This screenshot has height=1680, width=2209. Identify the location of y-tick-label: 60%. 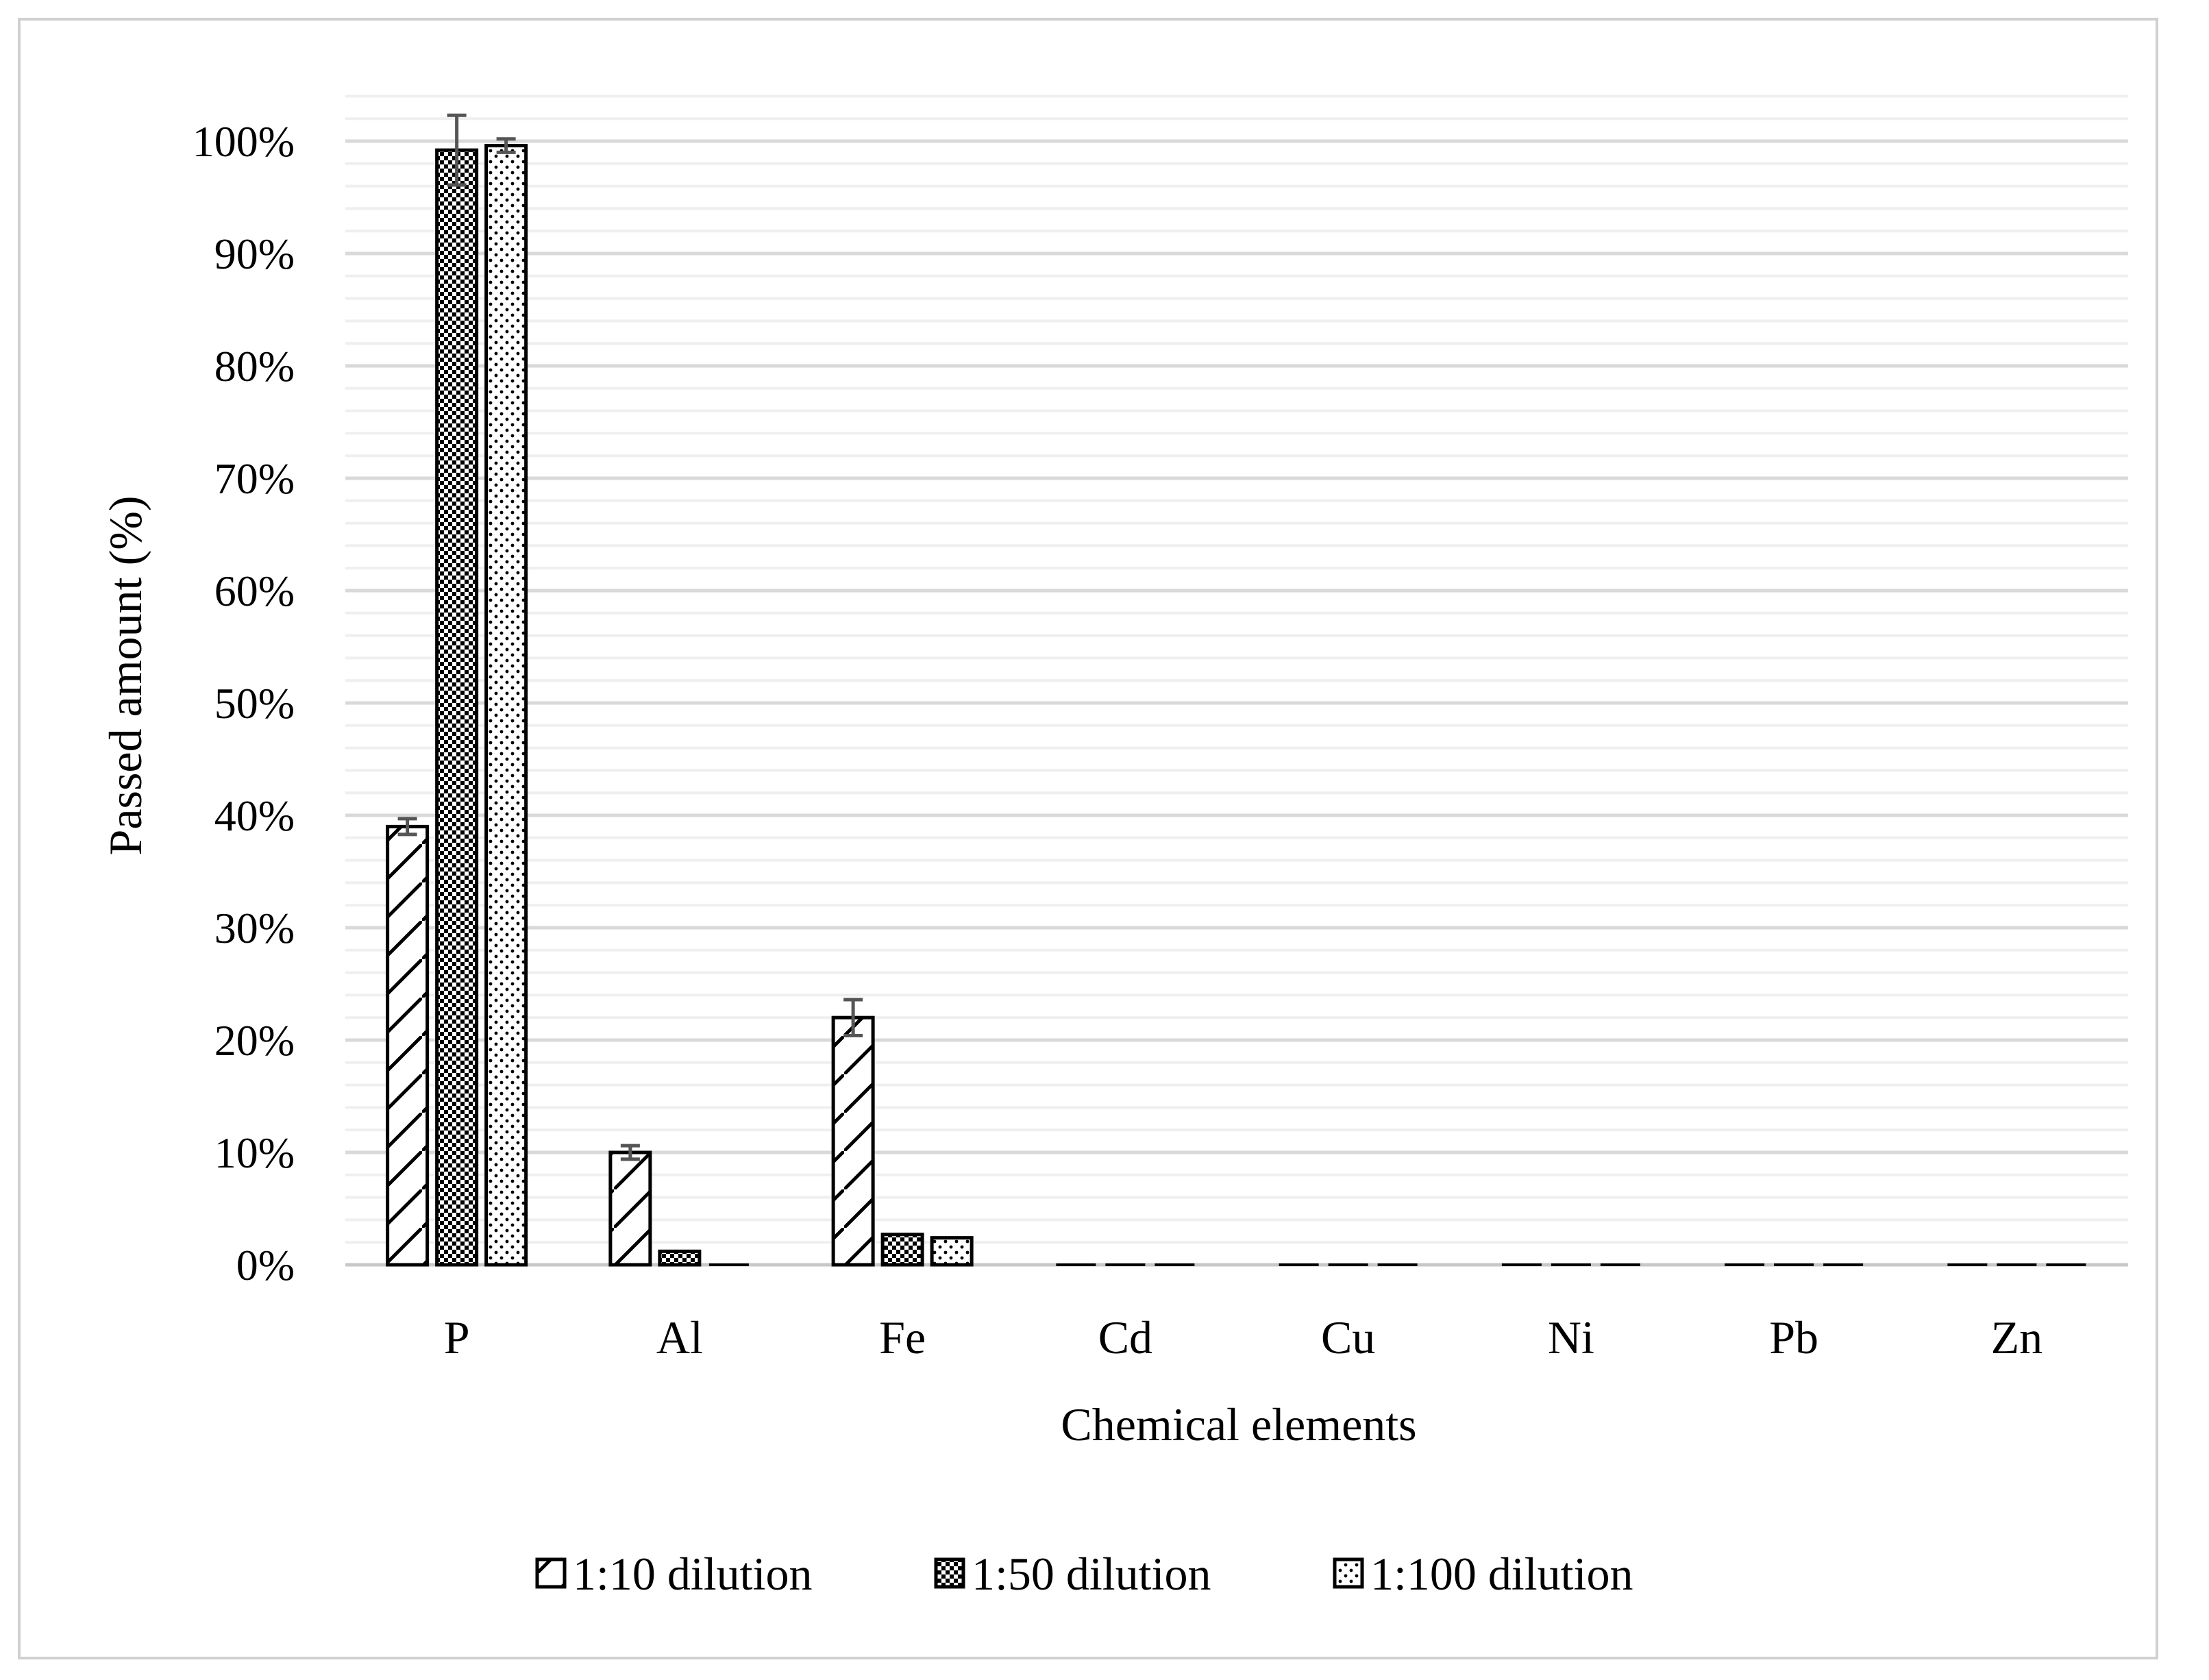
(255, 591).